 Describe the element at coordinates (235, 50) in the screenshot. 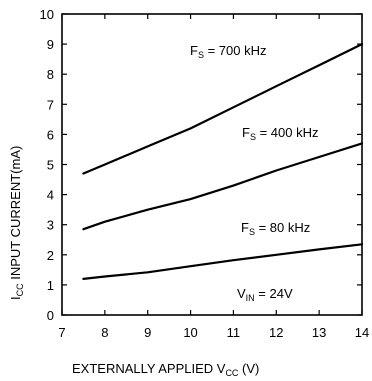

I see `series-label-tail: = 700 kHz` at that location.